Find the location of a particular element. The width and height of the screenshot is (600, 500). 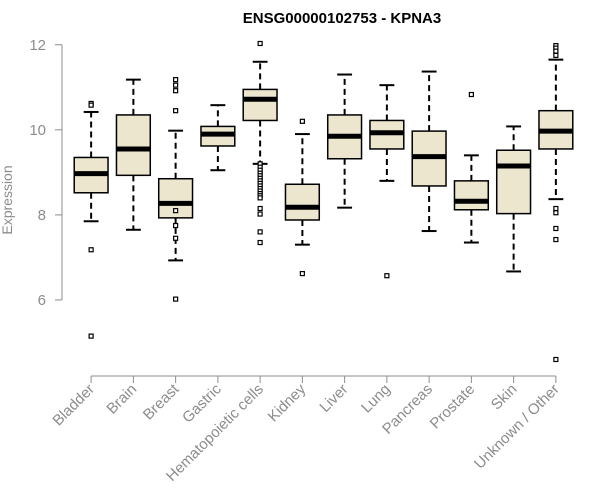

box-hematopoietic-cells is located at coordinates (260, 143).